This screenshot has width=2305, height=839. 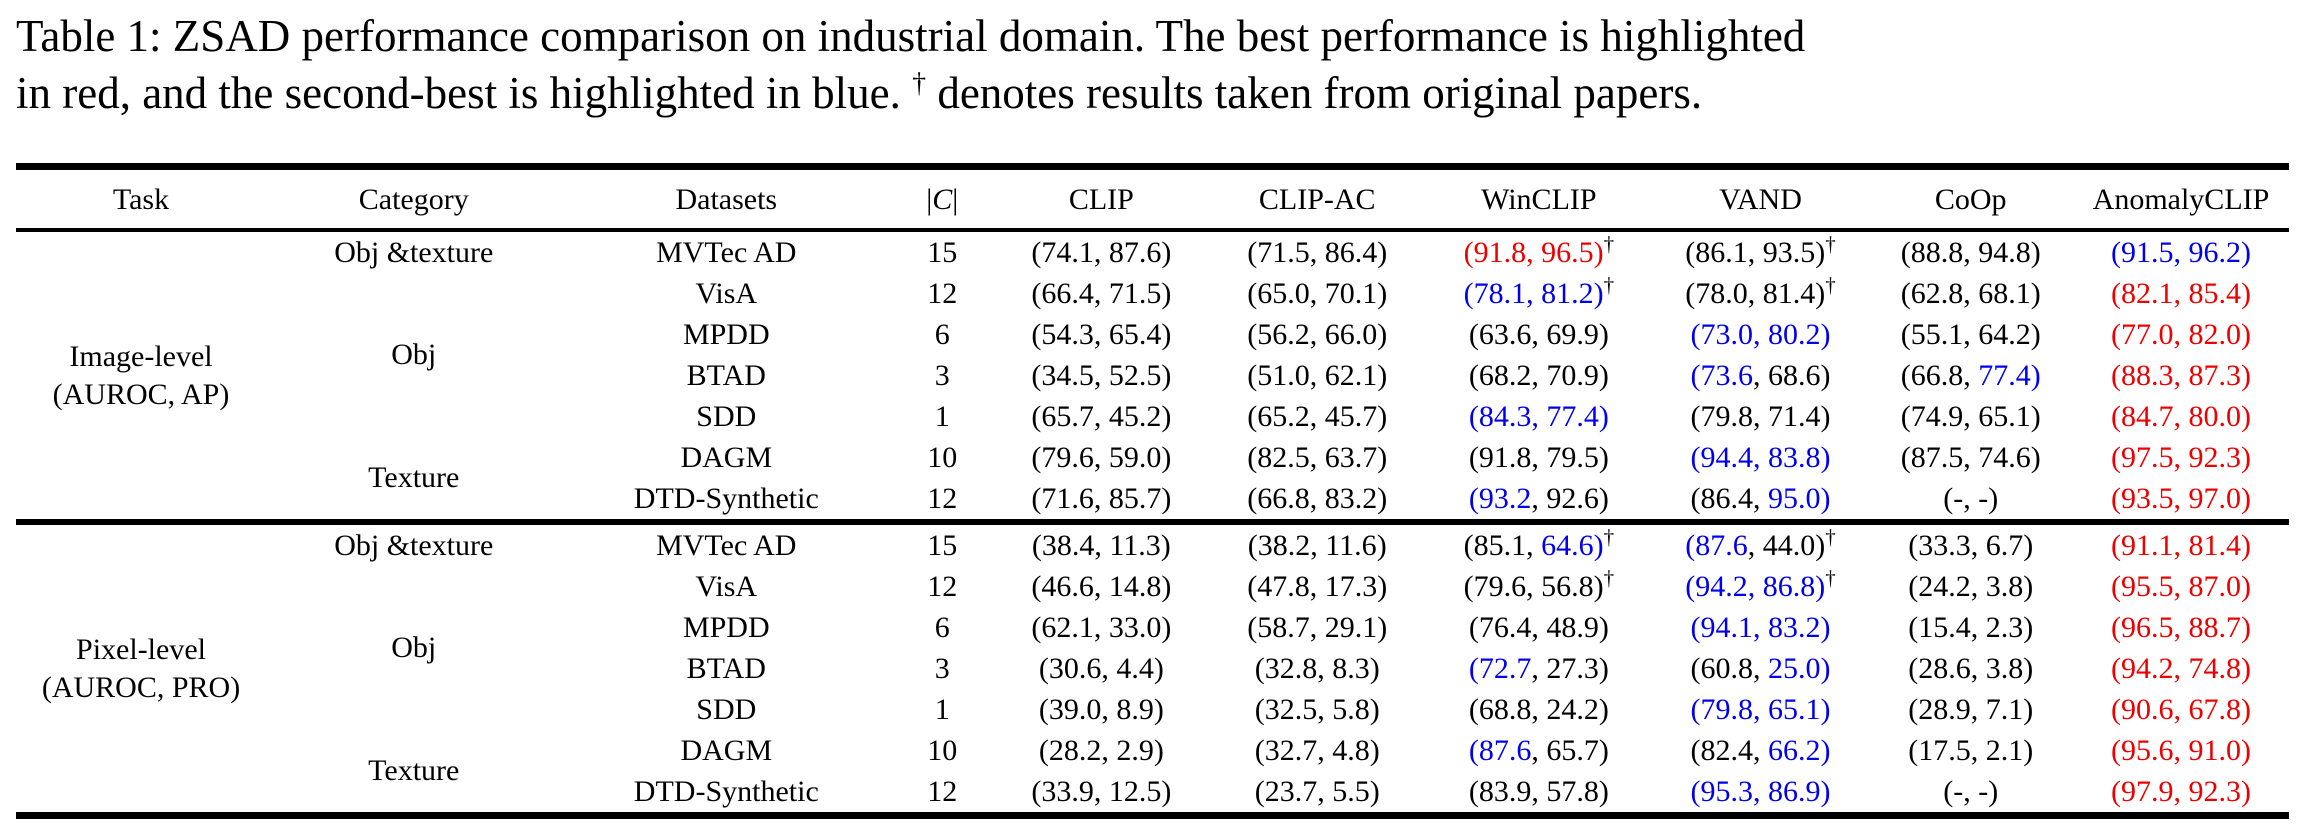 I want to click on value-auroc: 79.6, so click(x=1500, y=586).